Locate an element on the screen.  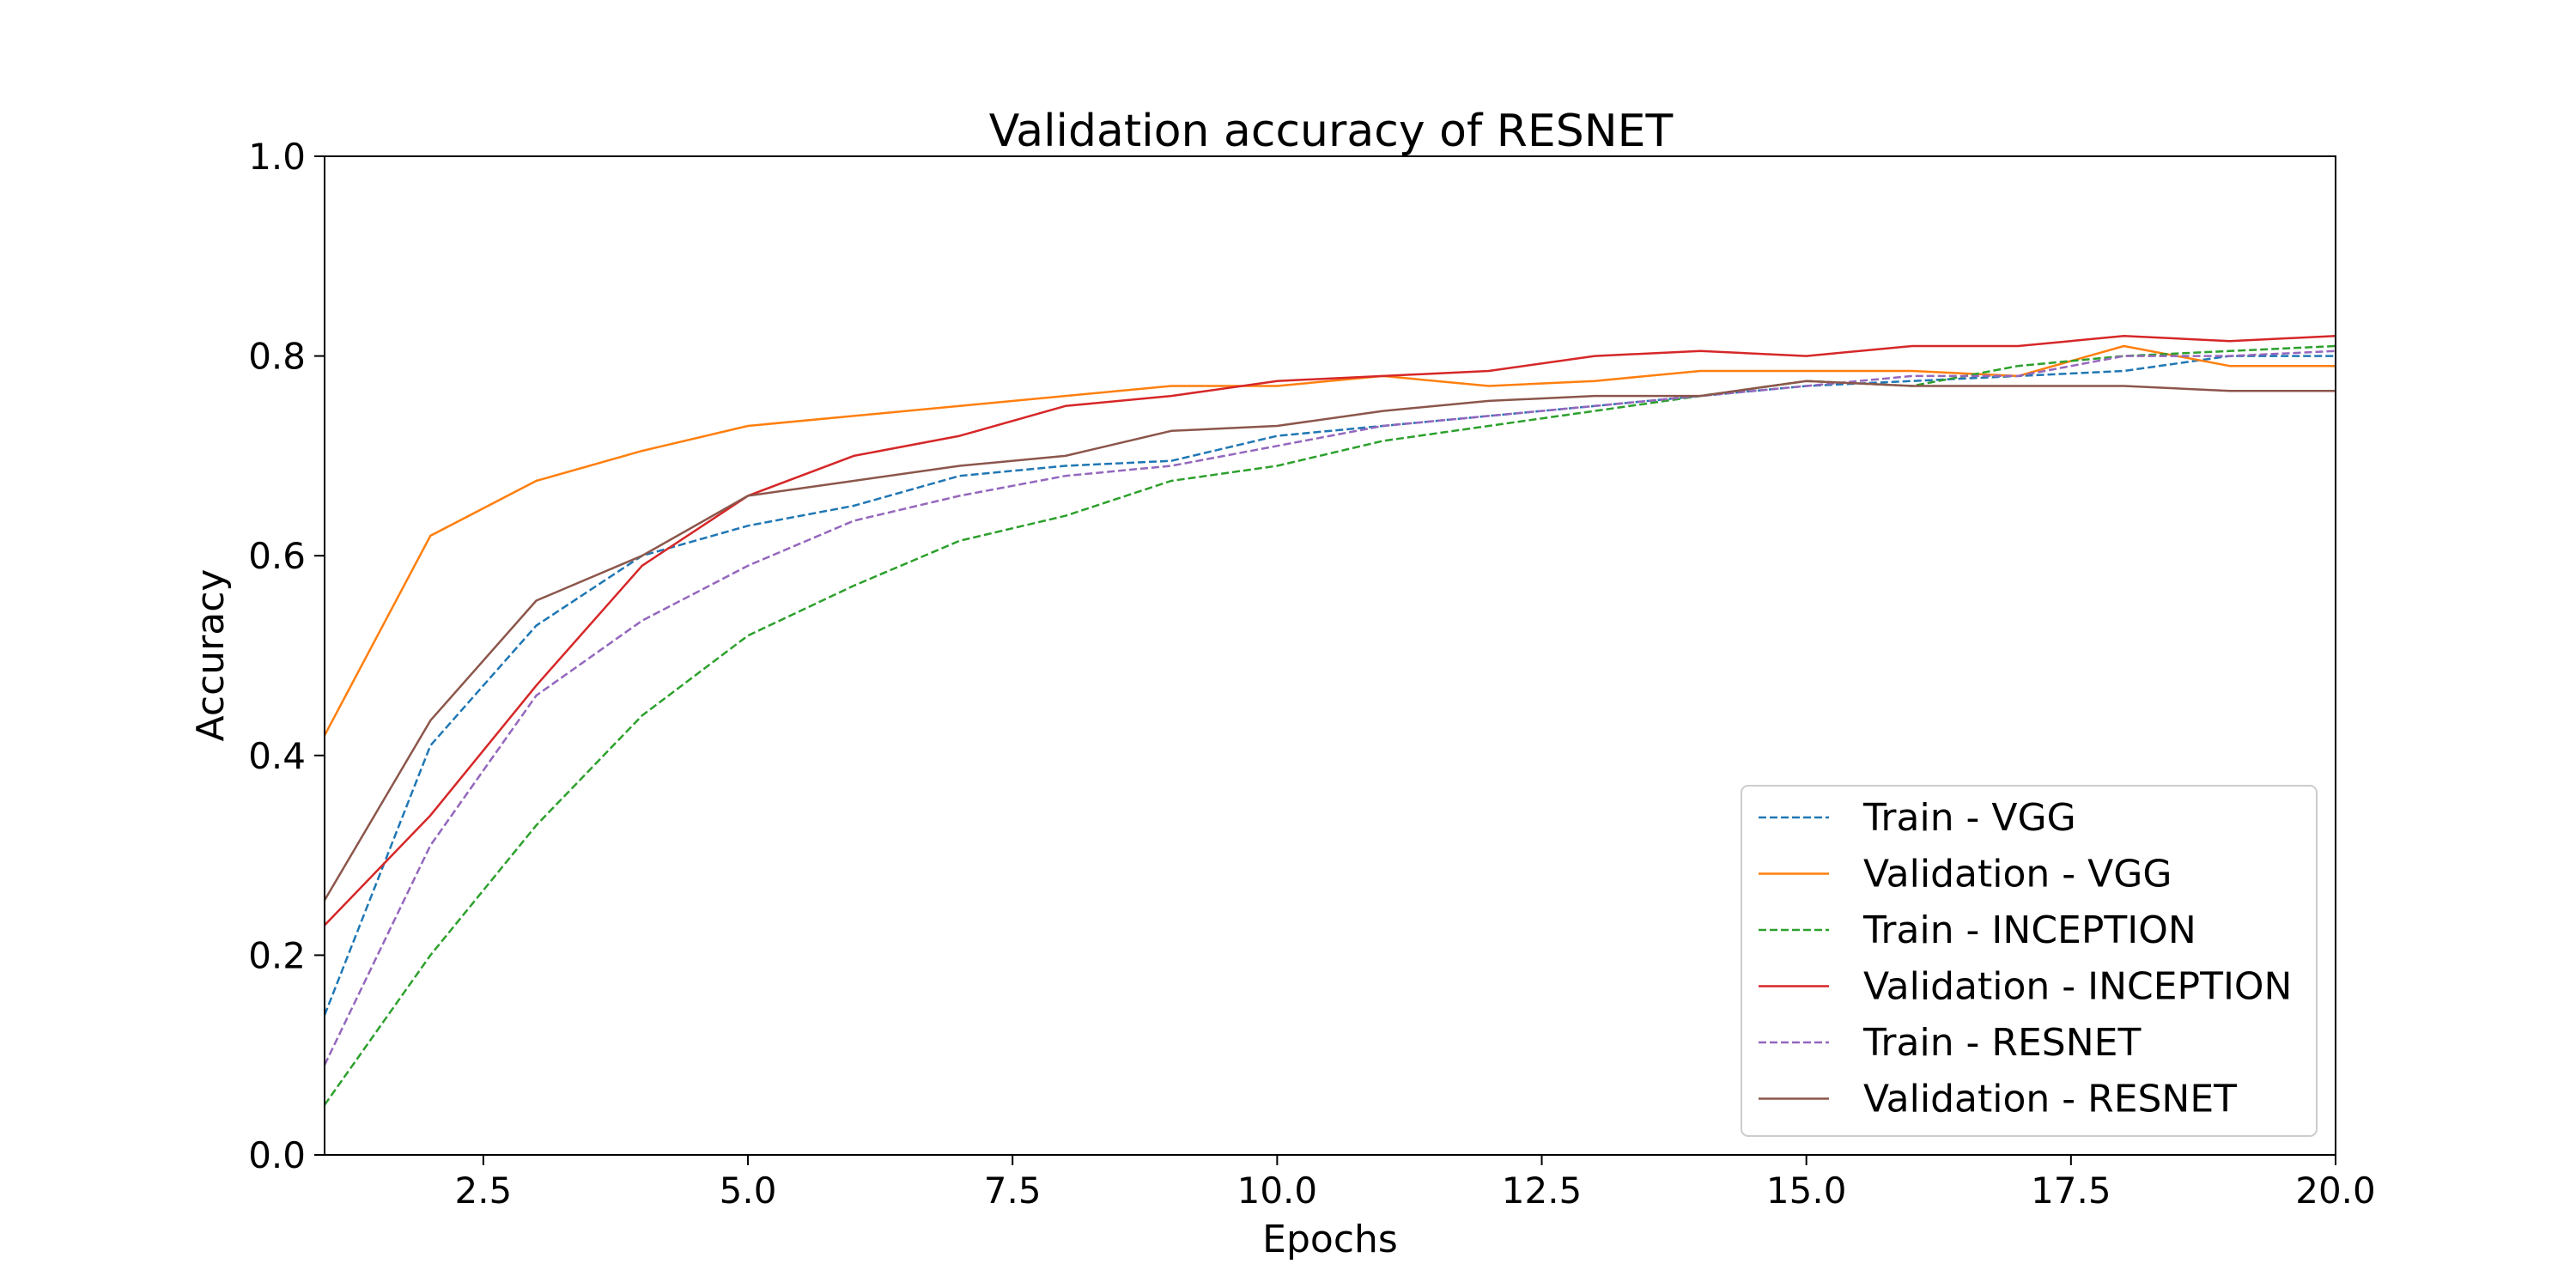
legend-label: Validation - VGG is located at coordinates (2018, 874).